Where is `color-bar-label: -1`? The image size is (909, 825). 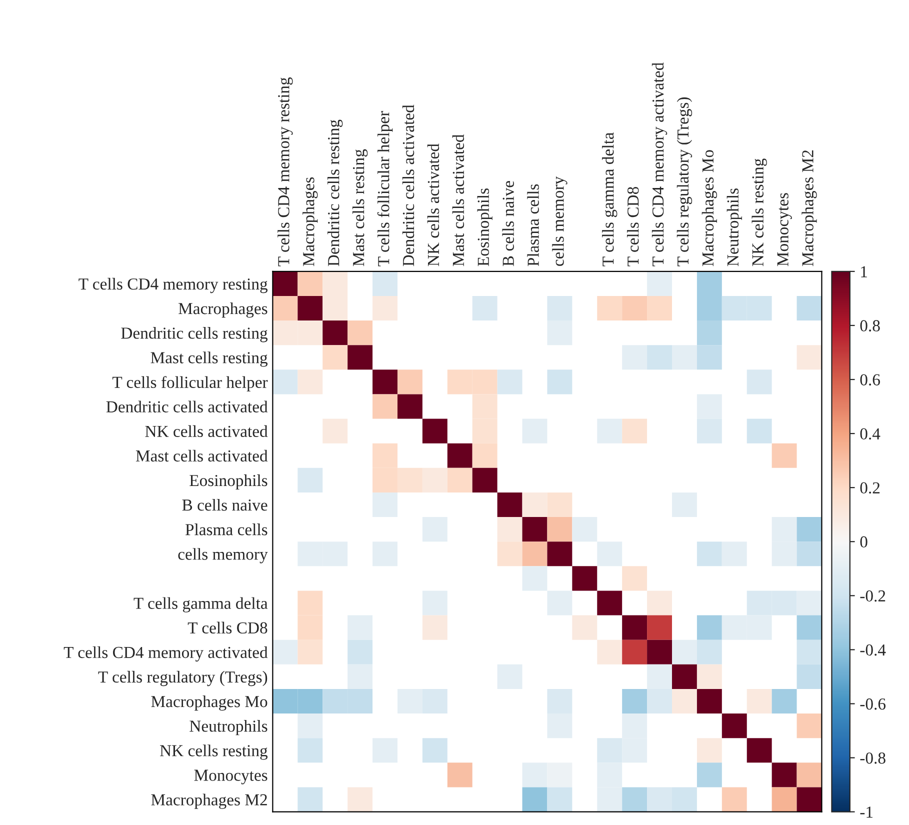
color-bar-label: -1 is located at coordinates (866, 812).